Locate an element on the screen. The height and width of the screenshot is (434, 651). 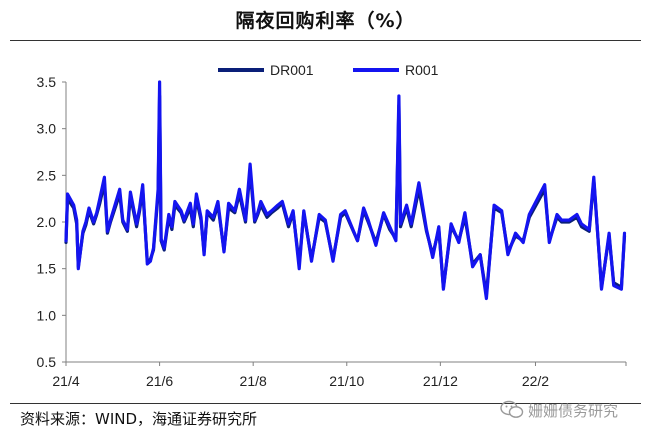
y-tick-label: 0.5 is located at coordinates (47, 362).